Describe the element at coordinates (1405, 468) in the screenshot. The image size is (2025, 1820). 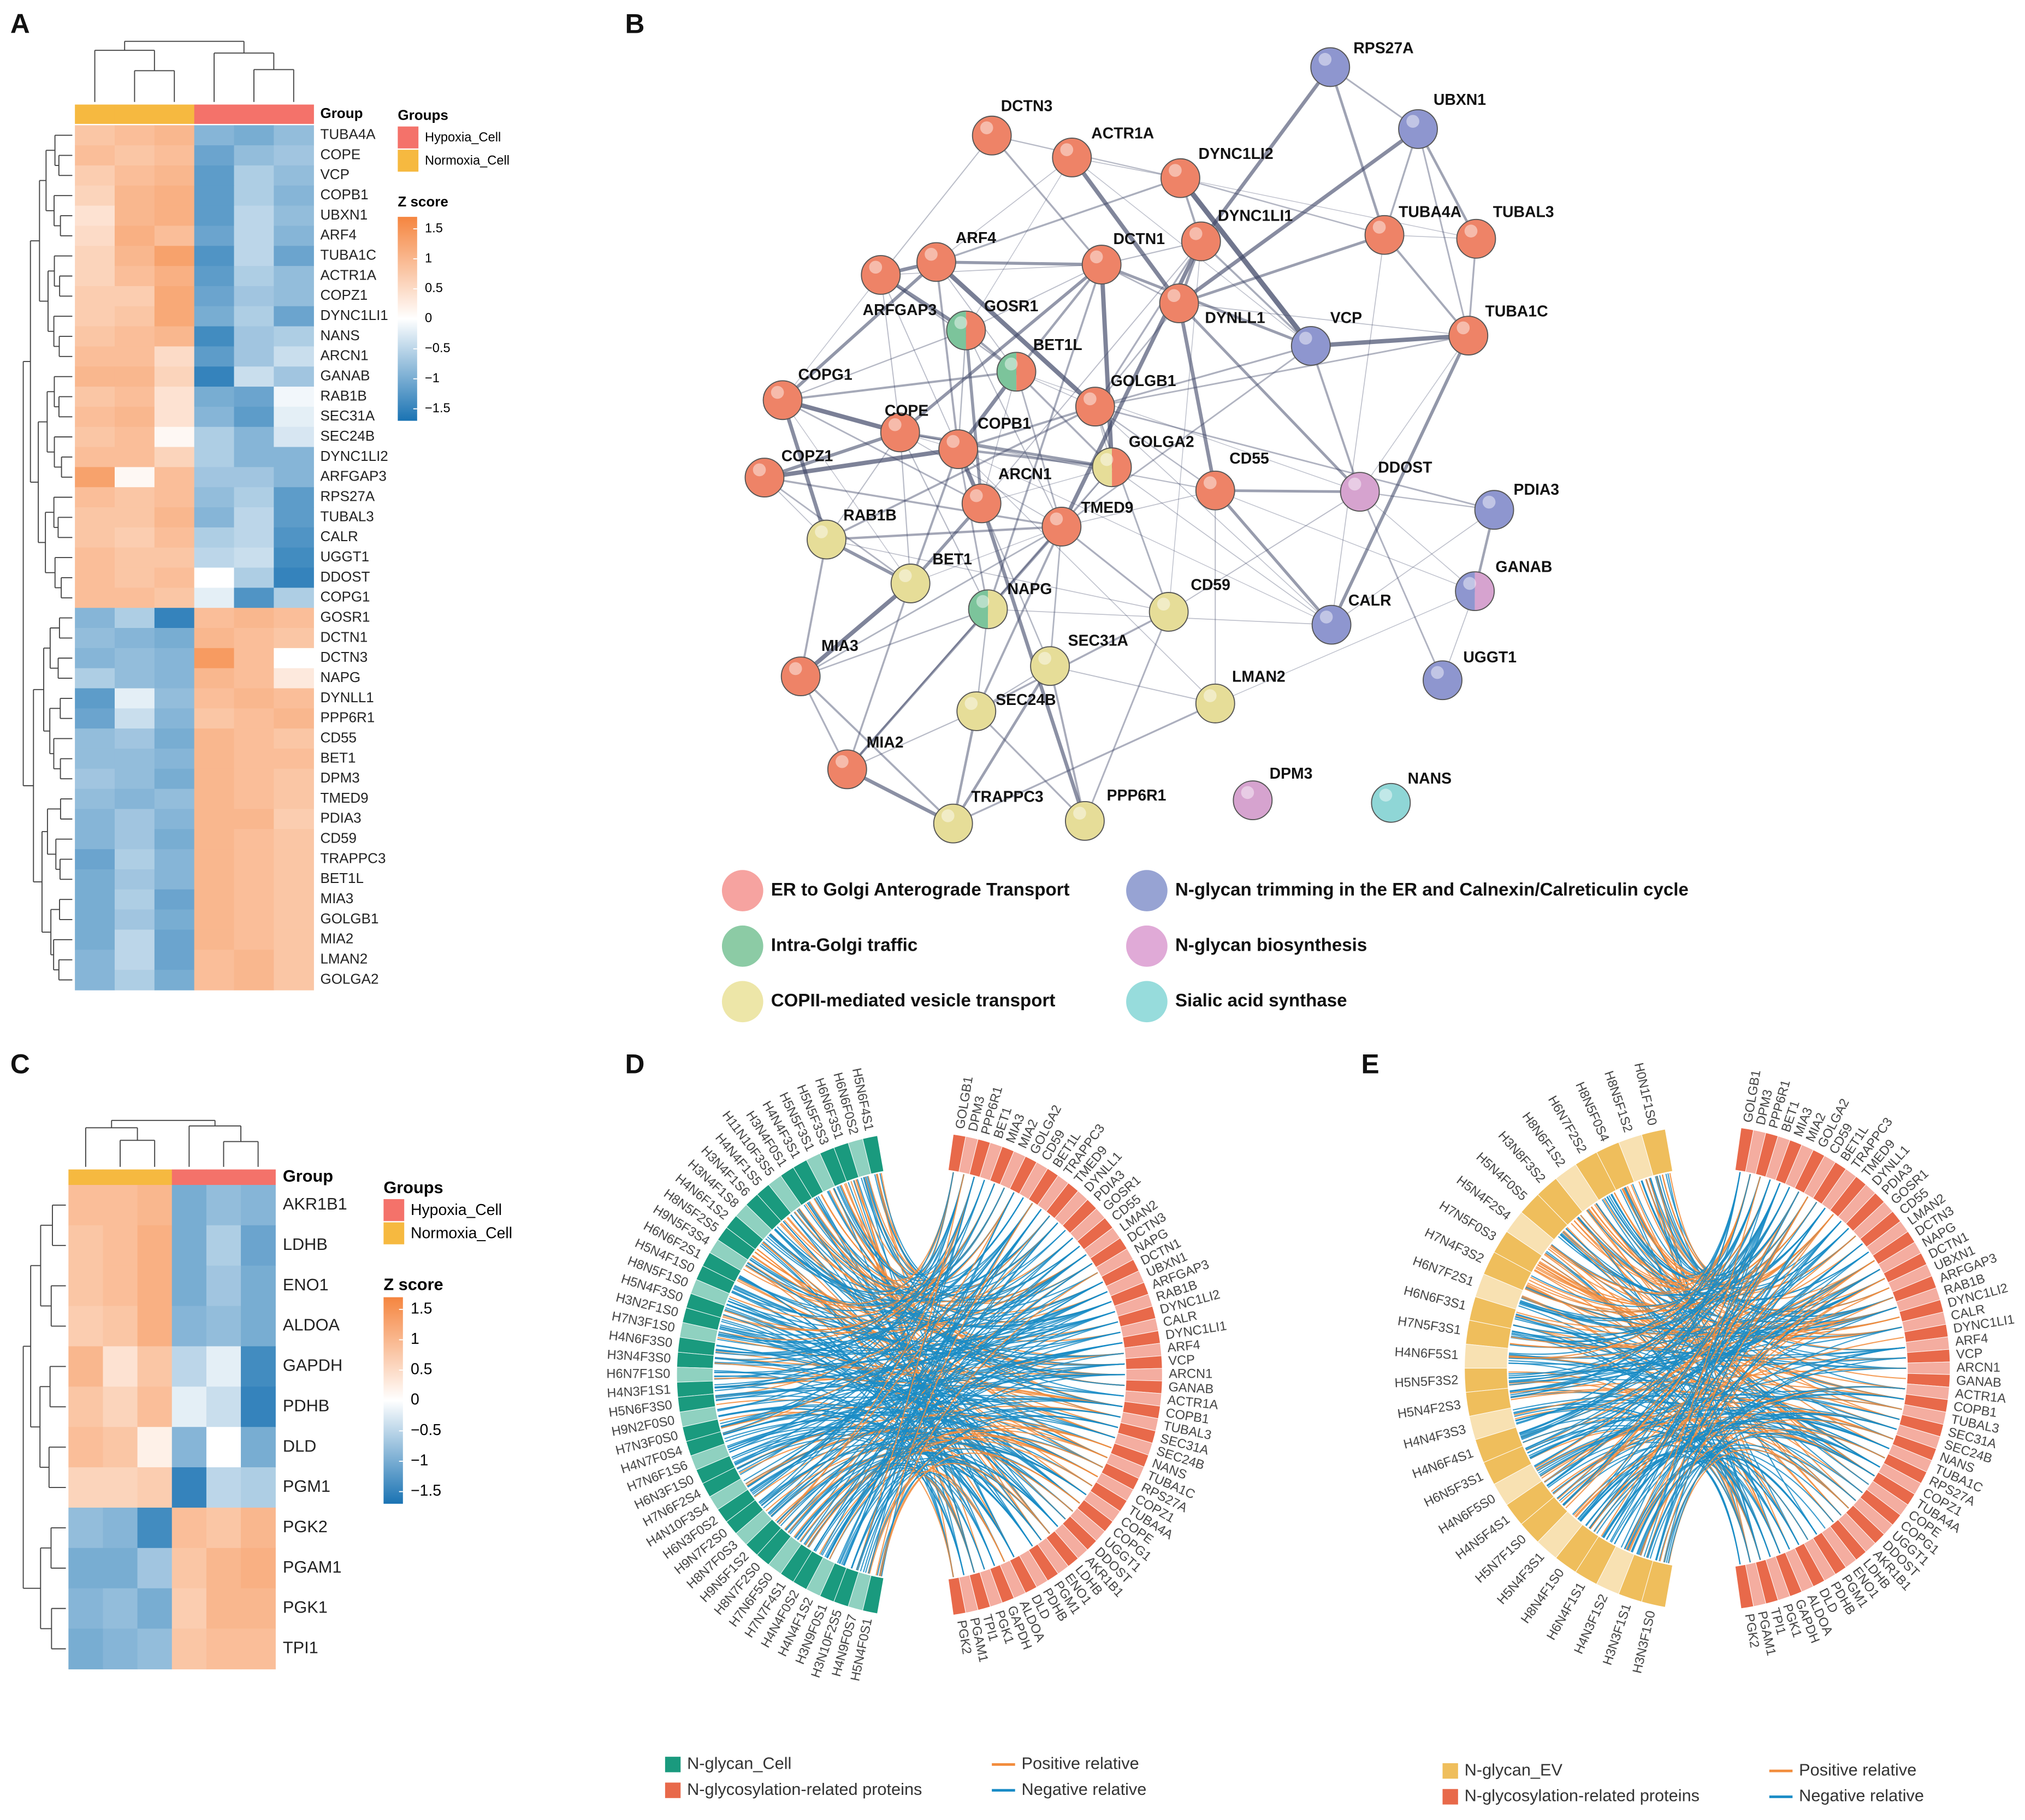
I see `node-label: DDOST` at that location.